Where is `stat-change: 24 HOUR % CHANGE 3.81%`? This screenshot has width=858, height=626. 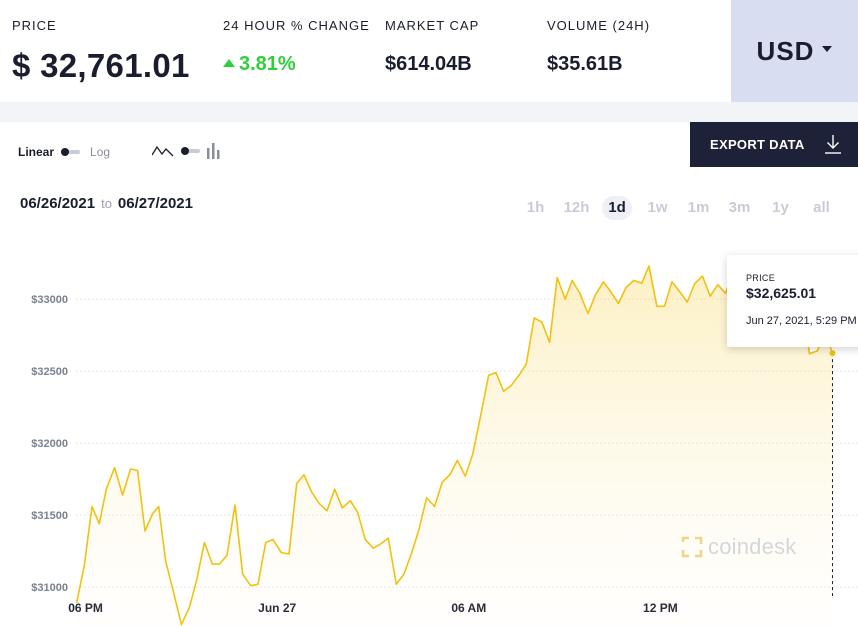 stat-change: 24 HOUR % CHANGE 3.81% is located at coordinates (296, 47).